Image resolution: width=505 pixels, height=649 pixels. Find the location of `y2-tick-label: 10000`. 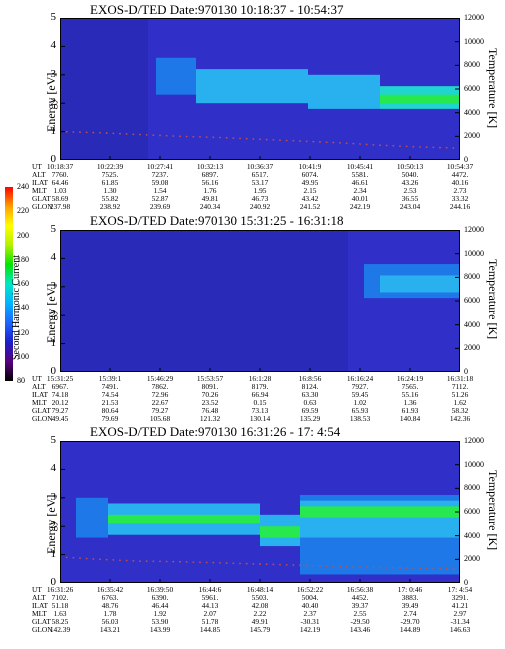

y2-tick-label: 10000 is located at coordinates (474, 464).